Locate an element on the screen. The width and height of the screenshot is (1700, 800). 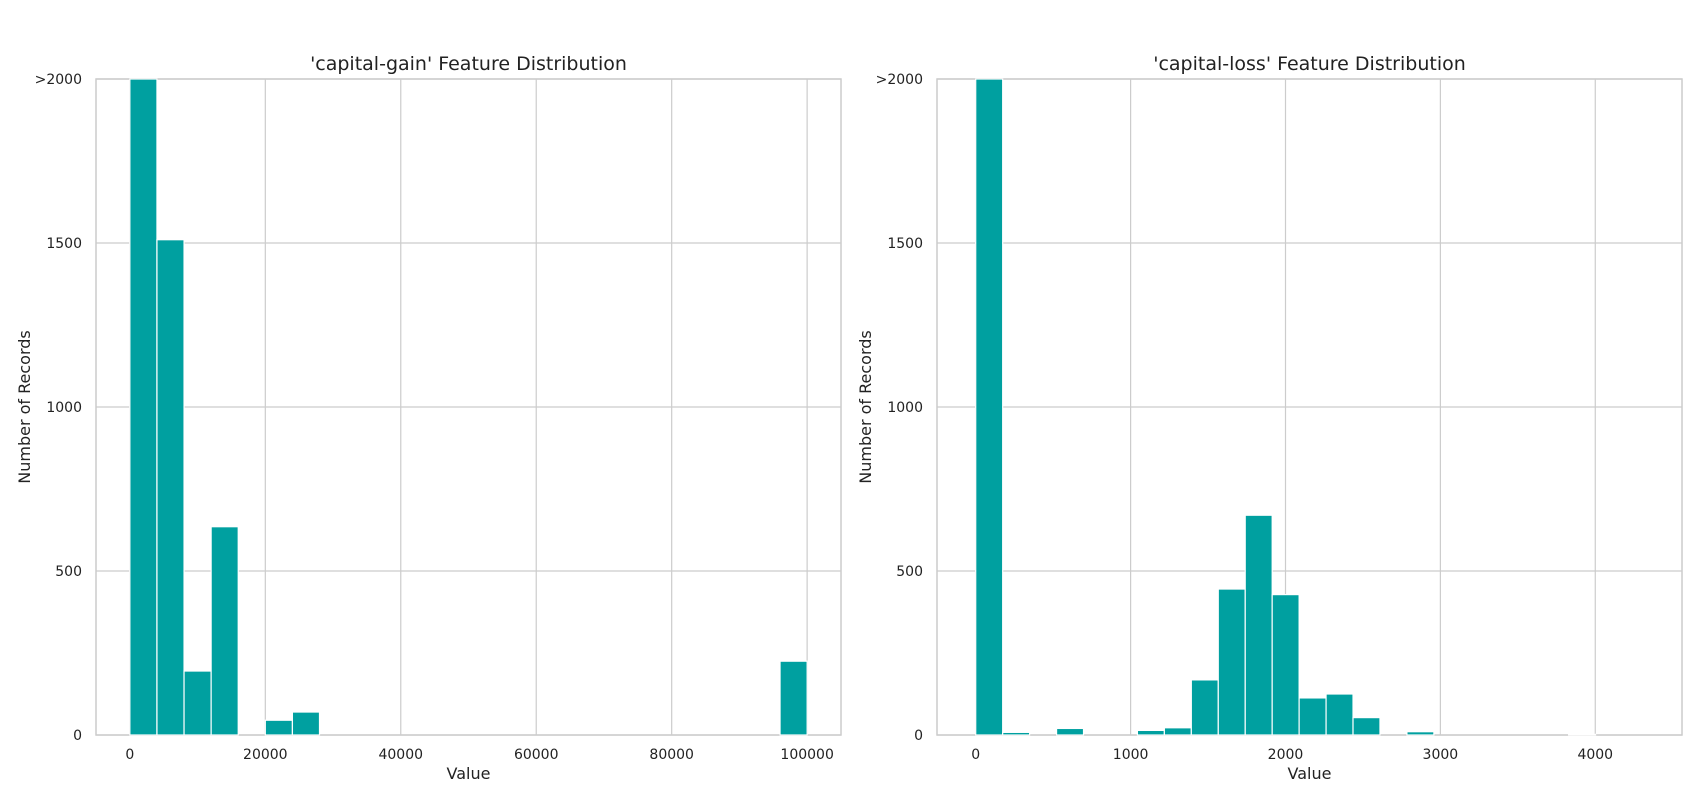
x-tick-label: 2000 is located at coordinates (1286, 755).